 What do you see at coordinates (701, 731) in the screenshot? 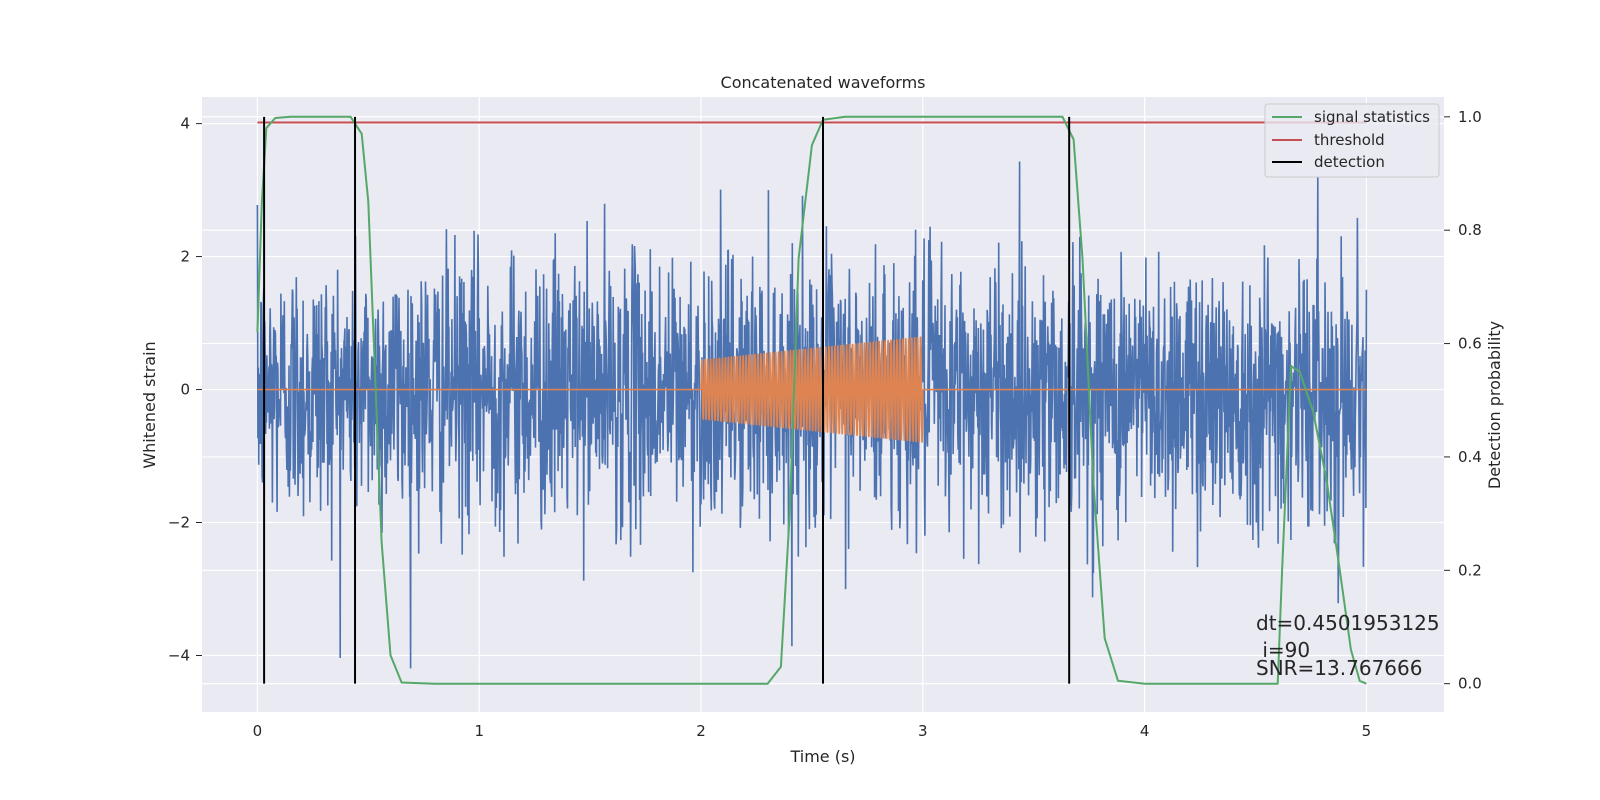
I see `x-tick-label: 2` at bounding box center [701, 731].